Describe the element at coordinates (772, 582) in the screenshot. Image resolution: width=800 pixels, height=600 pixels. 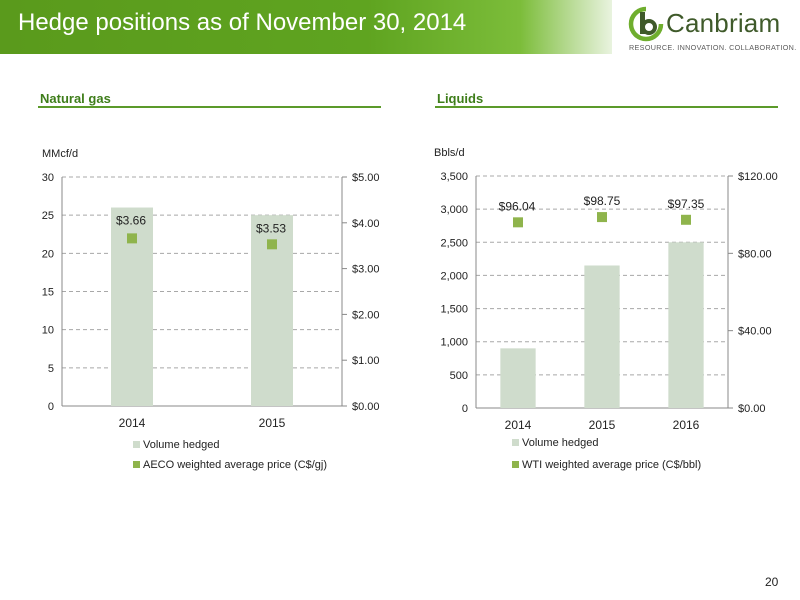
I see `page-number: 20` at that location.